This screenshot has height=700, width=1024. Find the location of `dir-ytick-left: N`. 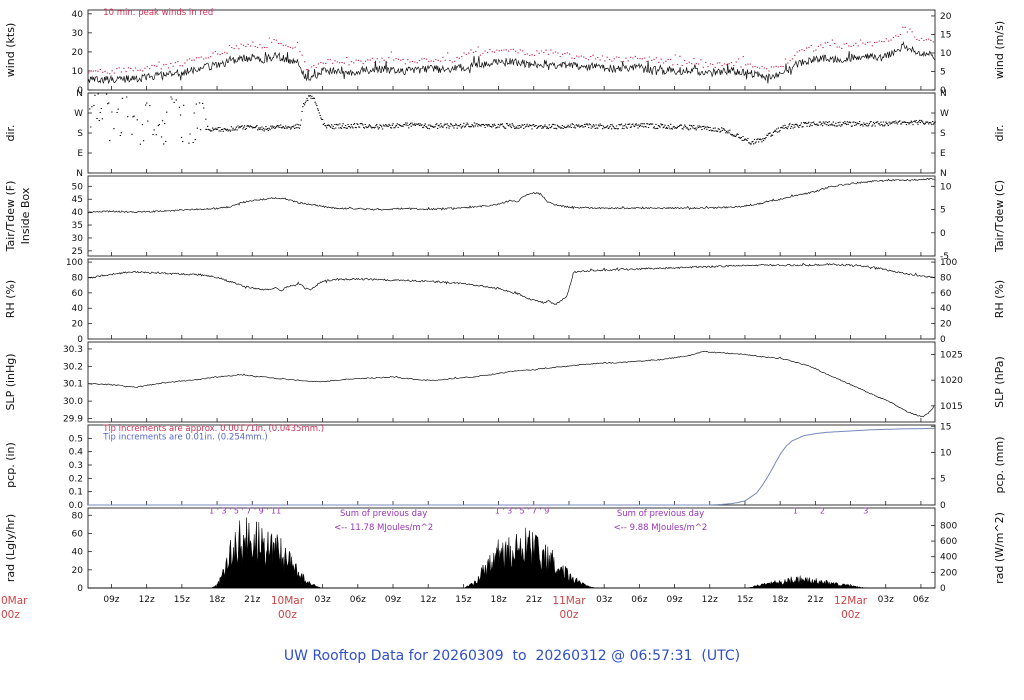

dir-ytick-left: N is located at coordinates (79, 174).